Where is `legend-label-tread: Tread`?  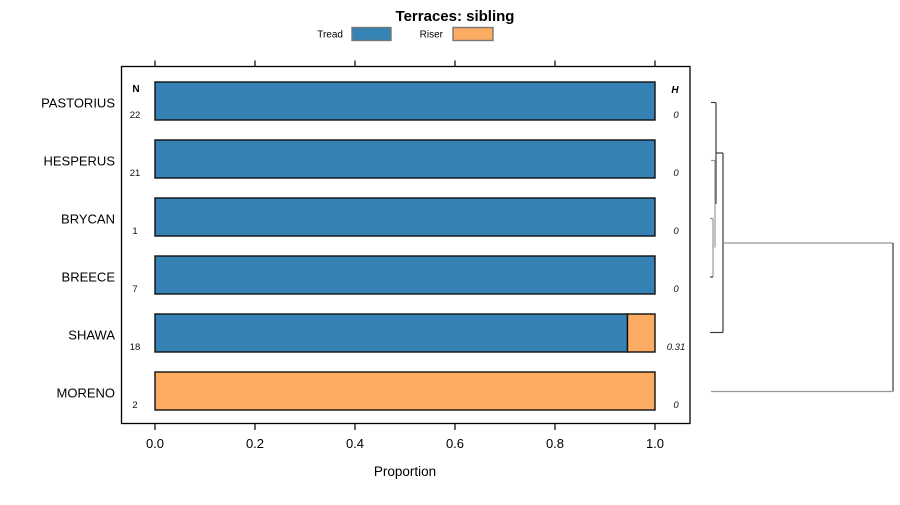
legend-label-tread: Tread is located at coordinates (330, 35).